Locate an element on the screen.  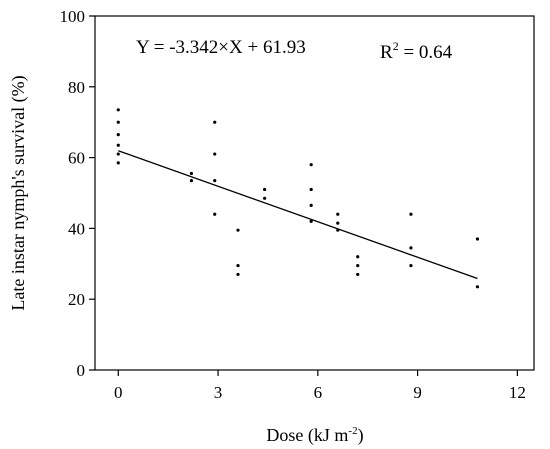
x-axis-title-main: Dose (kJ m is located at coordinates (307, 435).